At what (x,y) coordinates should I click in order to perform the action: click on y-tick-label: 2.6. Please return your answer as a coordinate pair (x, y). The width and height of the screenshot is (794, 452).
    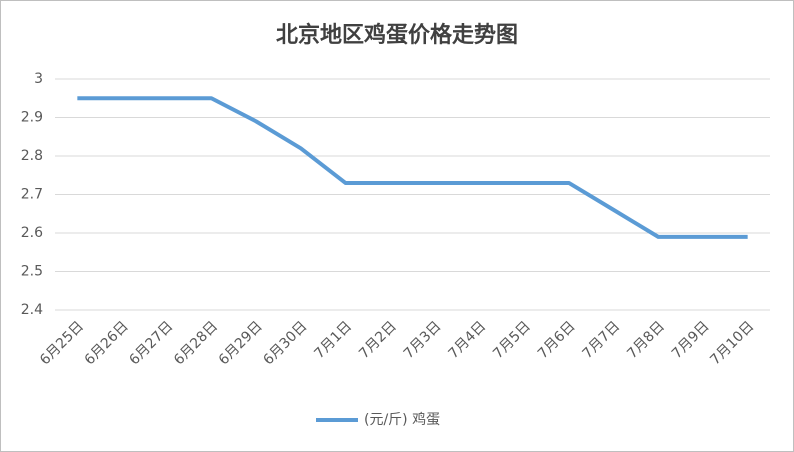
    Looking at the image, I should click on (32, 233).